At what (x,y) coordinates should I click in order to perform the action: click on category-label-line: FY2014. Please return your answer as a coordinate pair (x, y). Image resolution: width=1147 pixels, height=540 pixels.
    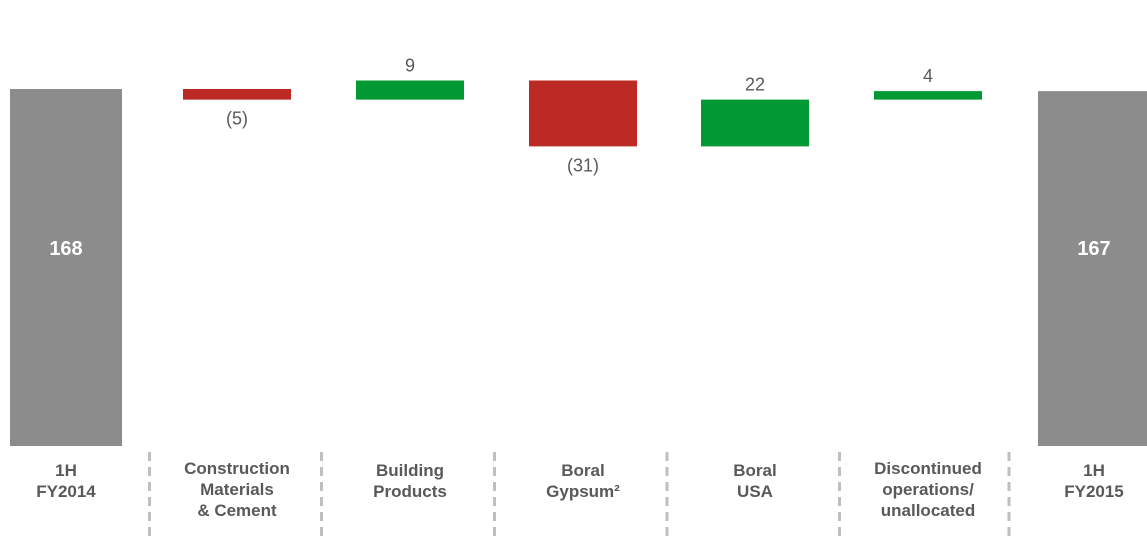
    Looking at the image, I should click on (66, 491).